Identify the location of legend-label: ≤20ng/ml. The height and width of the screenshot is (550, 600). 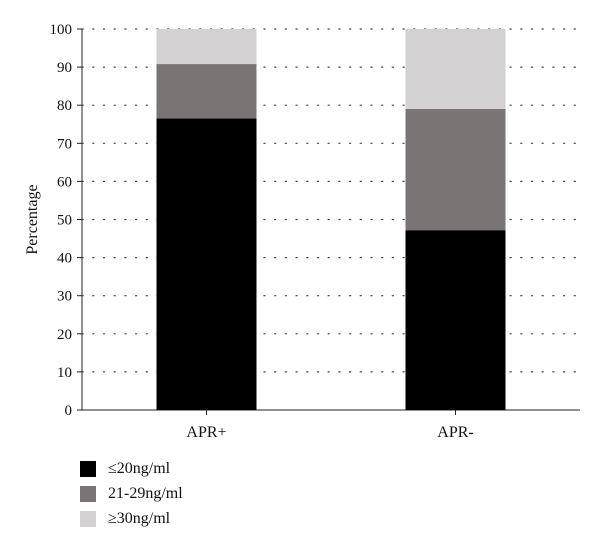
(139, 468).